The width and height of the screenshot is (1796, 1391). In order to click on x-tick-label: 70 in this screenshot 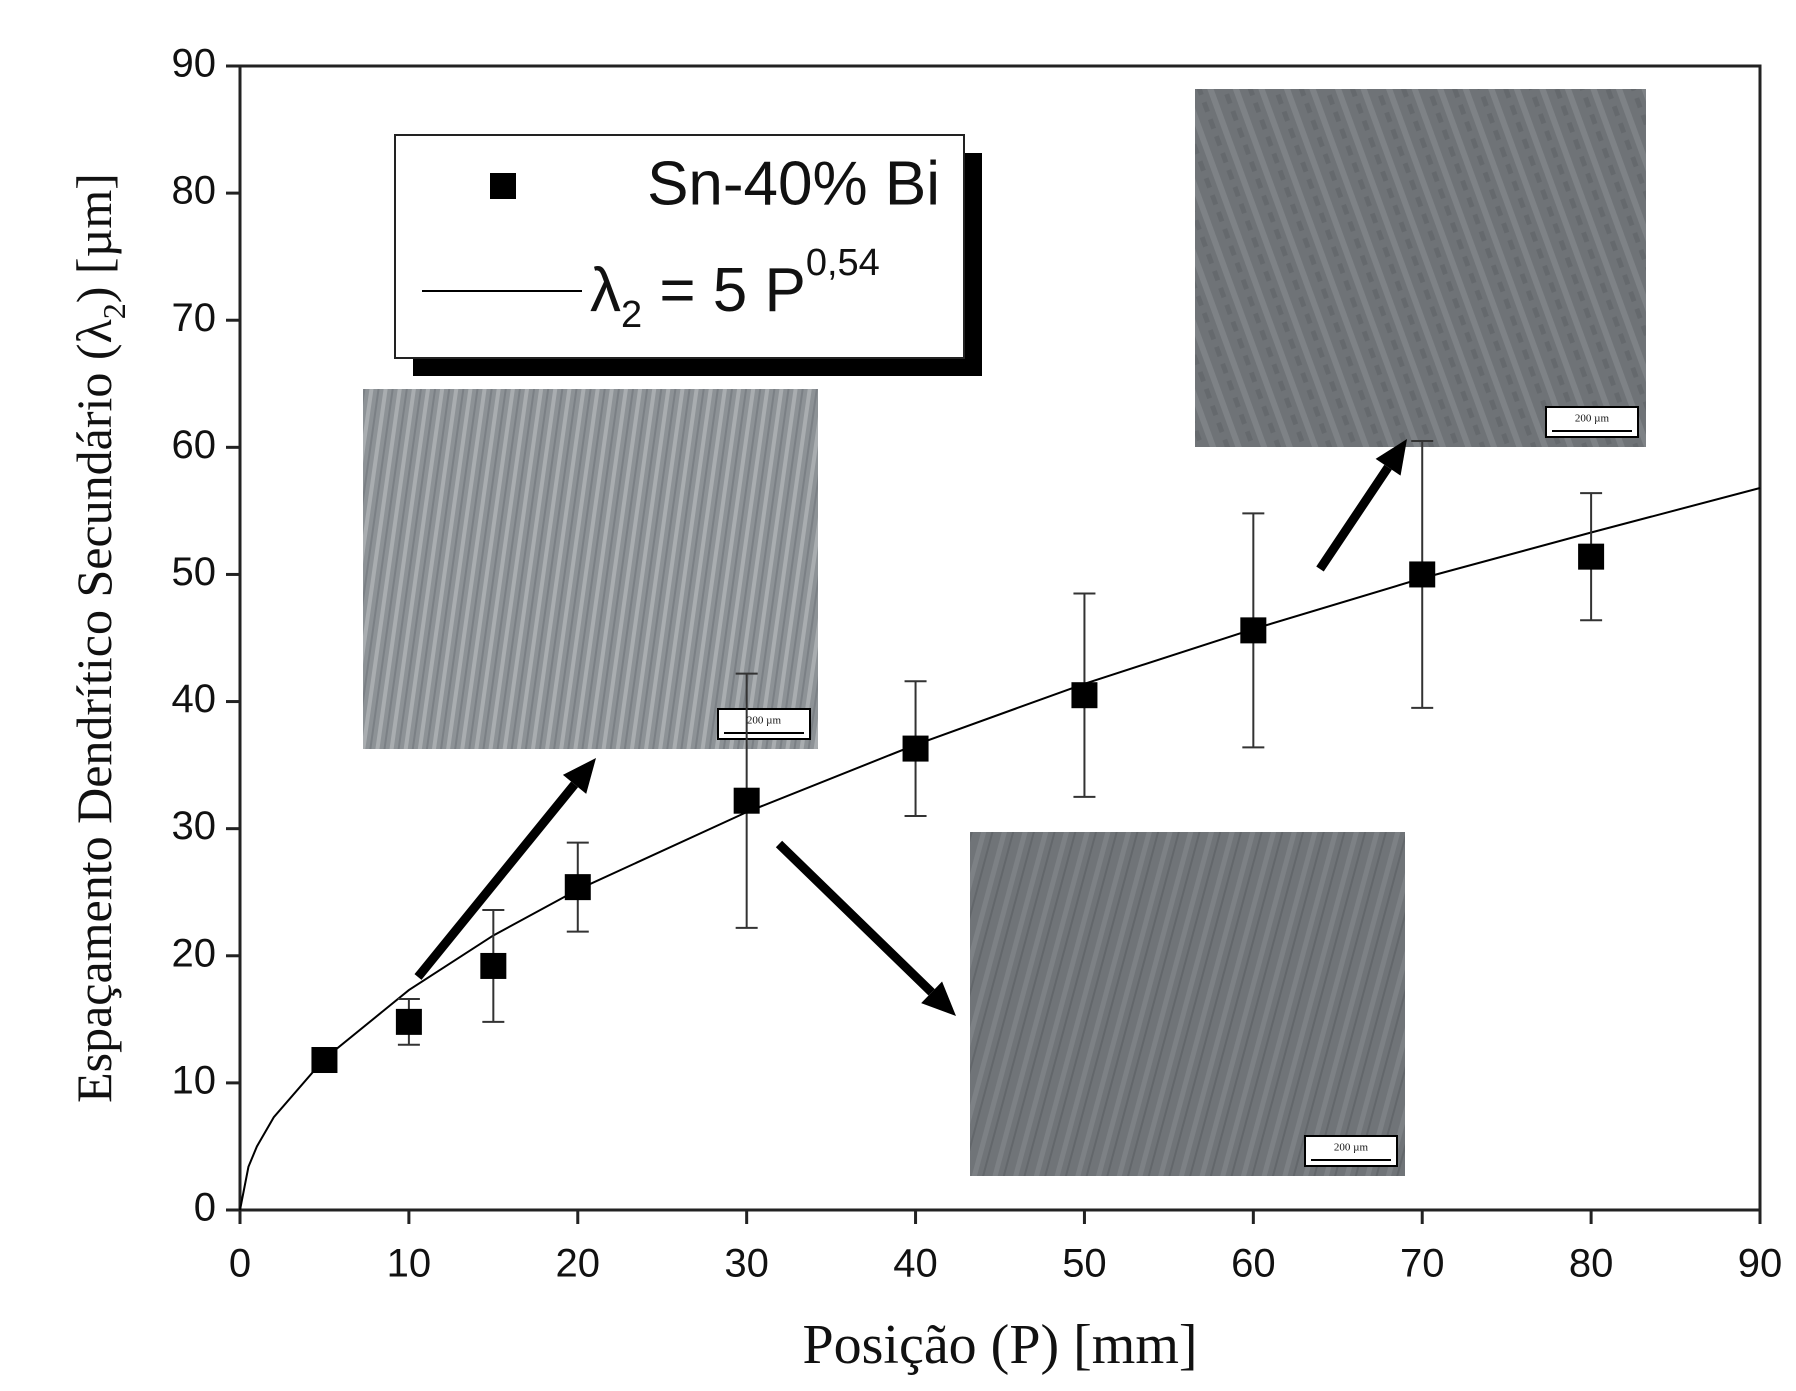, I will do `click(1422, 1264)`.